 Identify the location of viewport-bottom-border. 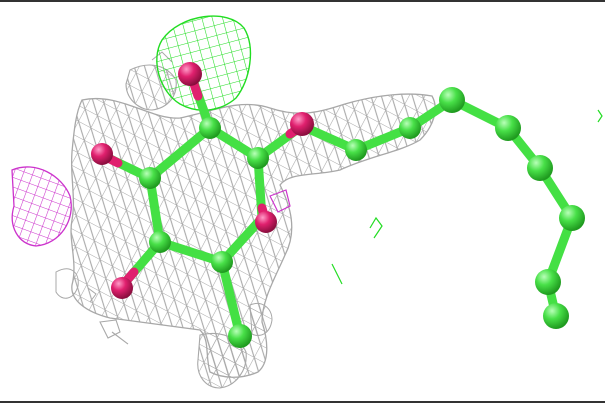
(302, 402).